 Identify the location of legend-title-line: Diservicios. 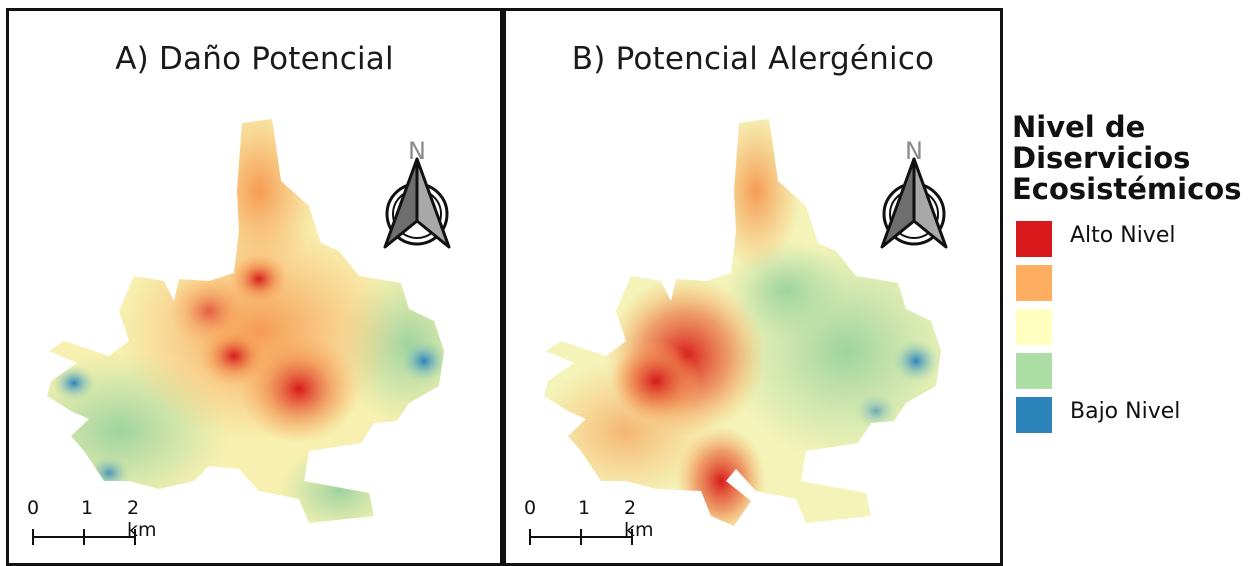
(1101, 158).